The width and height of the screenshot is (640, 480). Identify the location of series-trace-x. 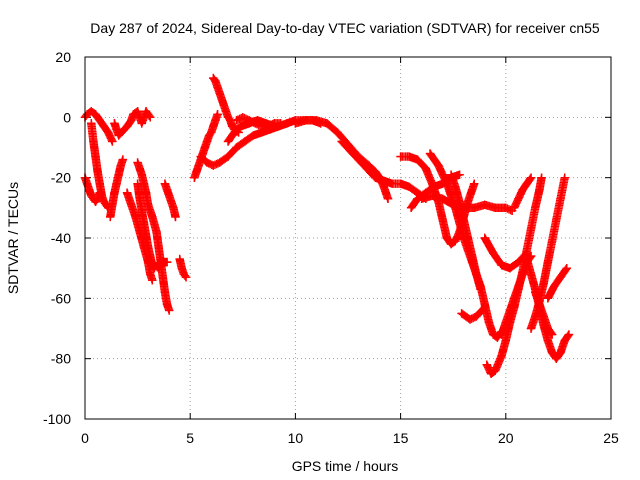
(473, 313).